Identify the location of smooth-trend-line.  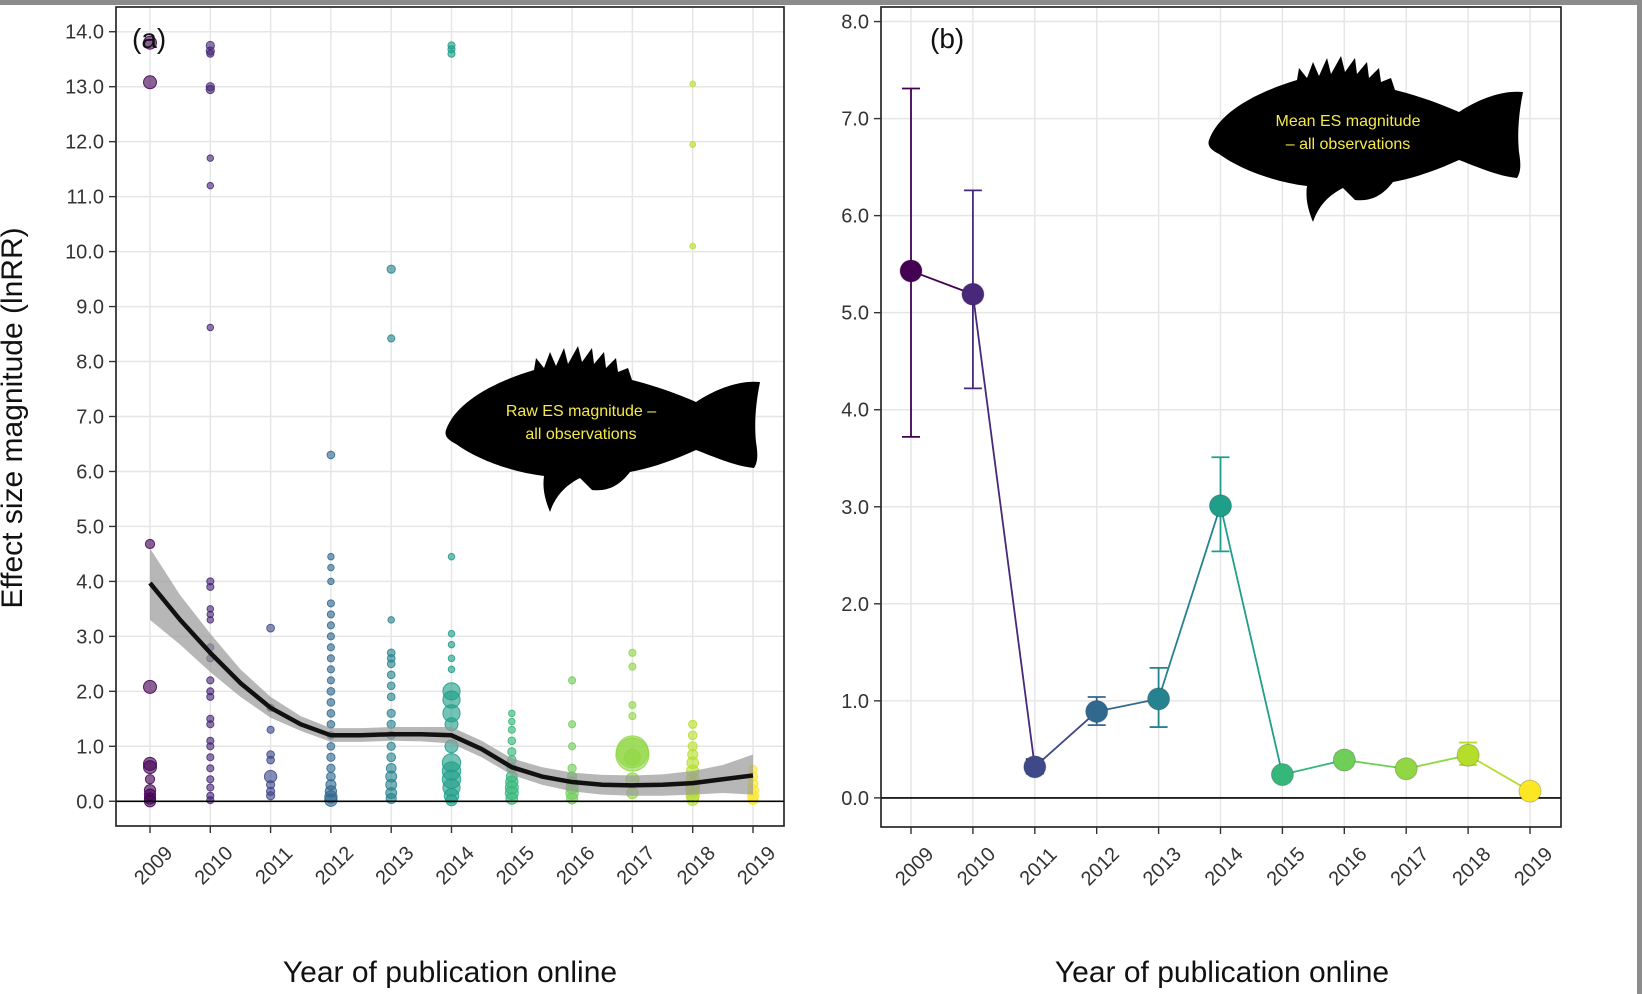
(451, 684).